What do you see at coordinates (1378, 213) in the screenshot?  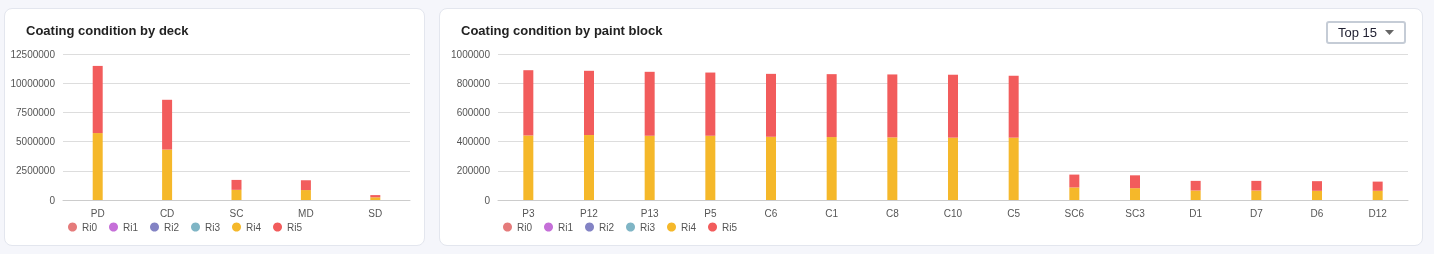 I see `x-tick-label: D12` at bounding box center [1378, 213].